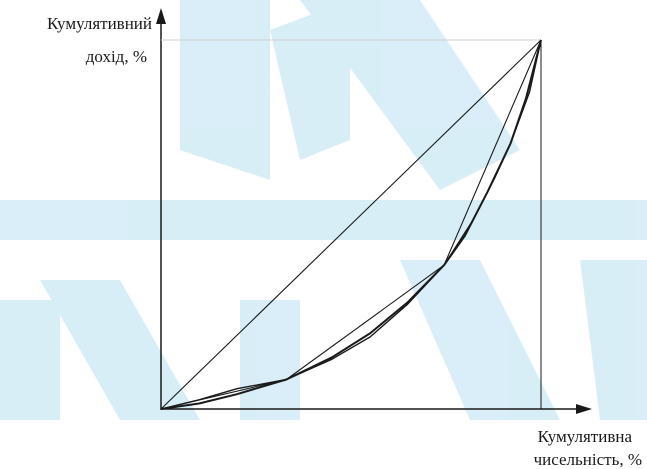 The width and height of the screenshot is (647, 469). What do you see at coordinates (584, 409) in the screenshot?
I see `x-axis-arrow-icon` at bounding box center [584, 409].